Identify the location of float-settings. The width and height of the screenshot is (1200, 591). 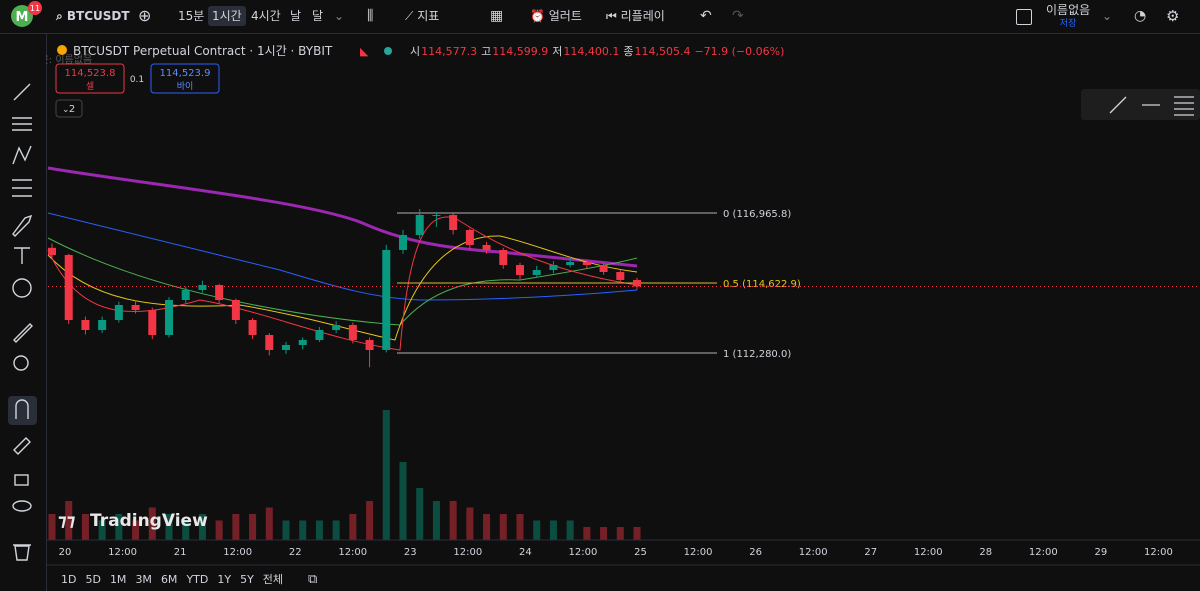
(1184, 106).